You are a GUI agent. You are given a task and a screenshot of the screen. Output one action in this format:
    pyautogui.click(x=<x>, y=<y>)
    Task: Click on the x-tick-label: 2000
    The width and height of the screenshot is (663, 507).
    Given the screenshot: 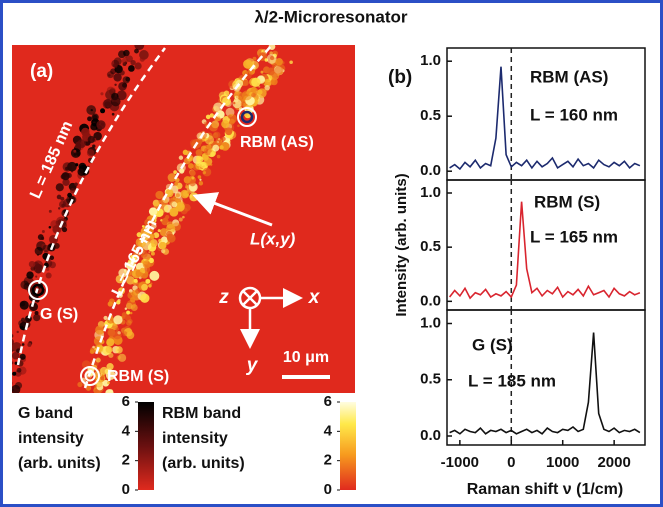 What is the action you would take?
    pyautogui.click(x=613, y=462)
    